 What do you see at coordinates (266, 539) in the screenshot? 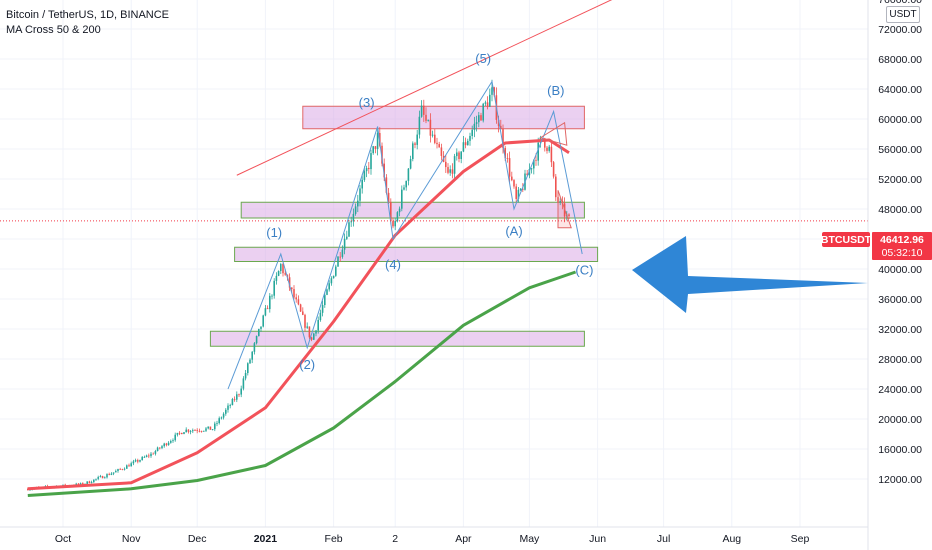
I see `x-tick-label: 2021` at bounding box center [266, 539].